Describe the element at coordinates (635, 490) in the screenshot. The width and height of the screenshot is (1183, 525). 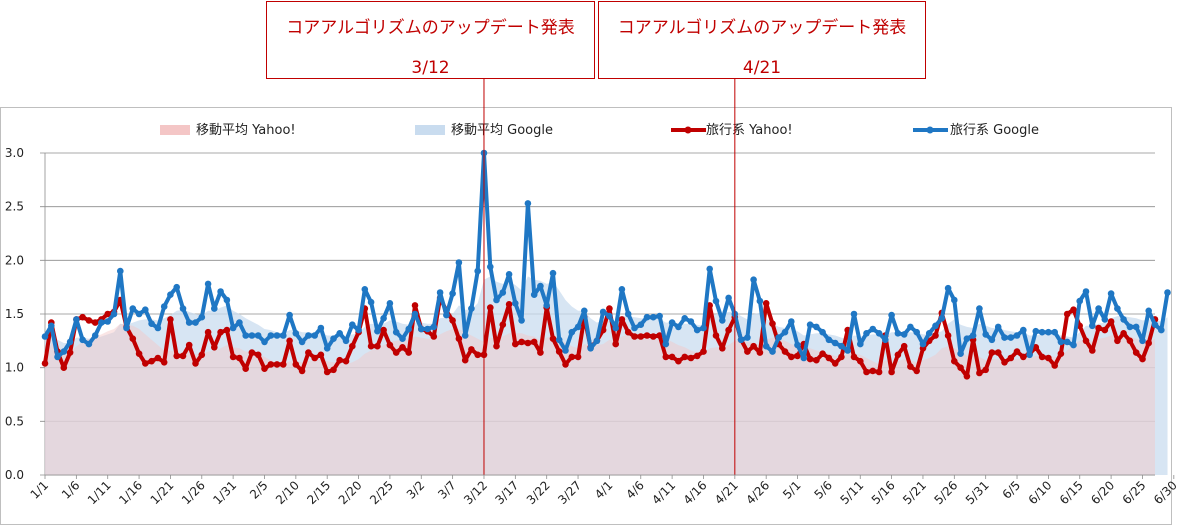
I see `x-tick-label: 4/6` at that location.